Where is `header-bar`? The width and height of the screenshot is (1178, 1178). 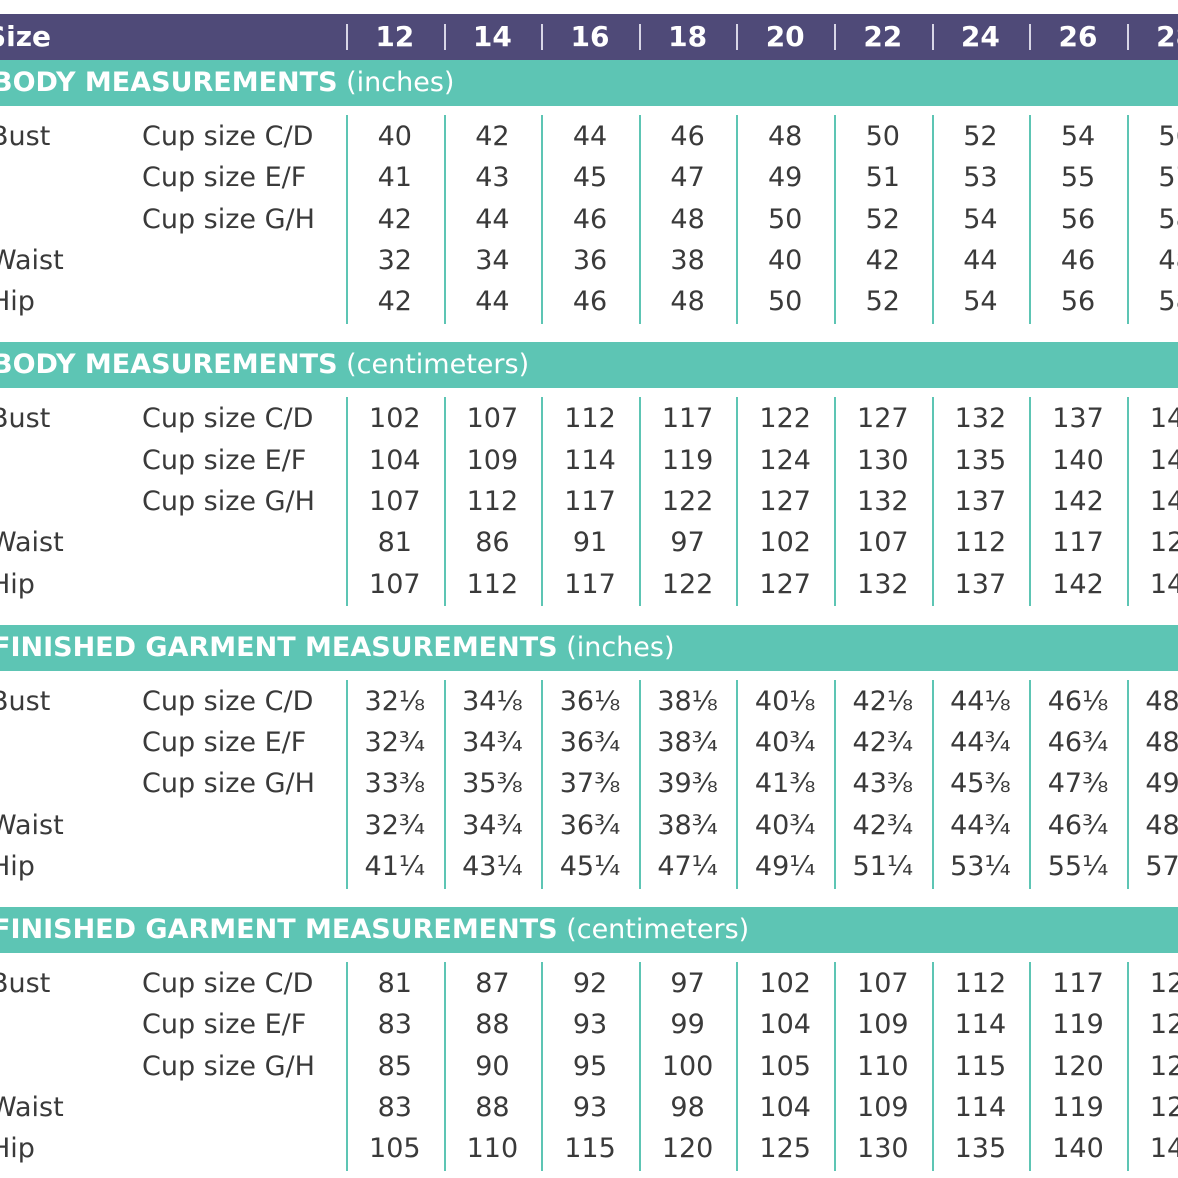 header-bar is located at coordinates (589, 37).